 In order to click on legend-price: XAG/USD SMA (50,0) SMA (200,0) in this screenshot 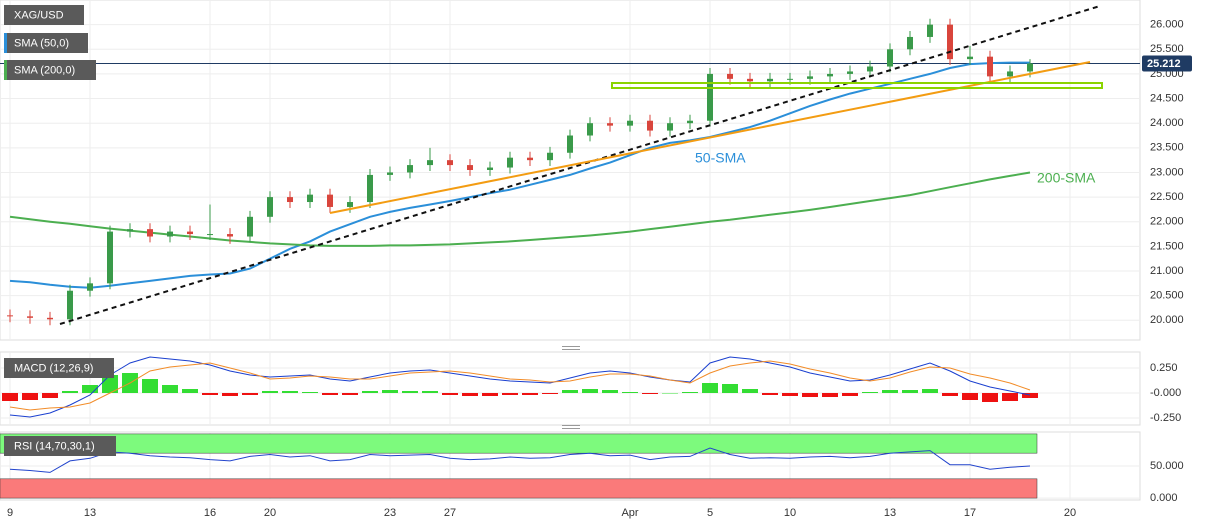, I will do `click(50, 42)`.